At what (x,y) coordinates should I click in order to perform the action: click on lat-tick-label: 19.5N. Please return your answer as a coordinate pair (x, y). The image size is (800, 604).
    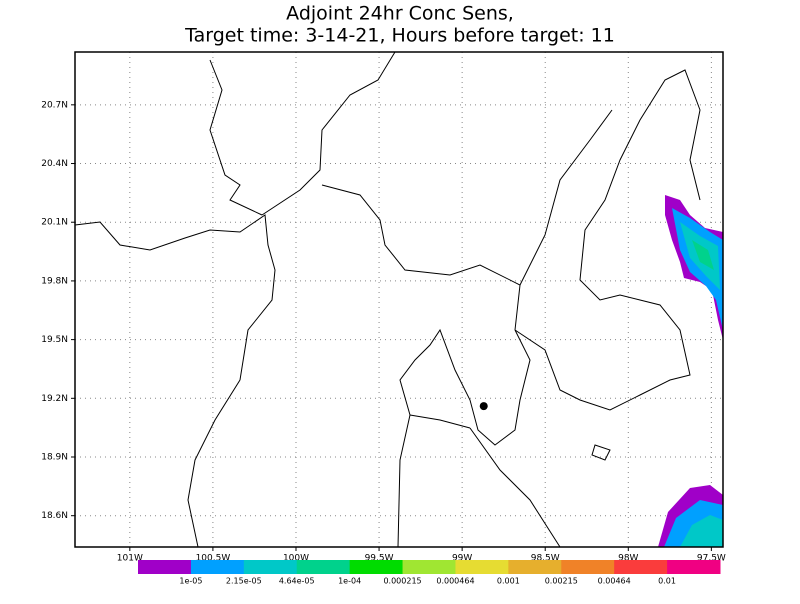
    Looking at the image, I should click on (54, 340).